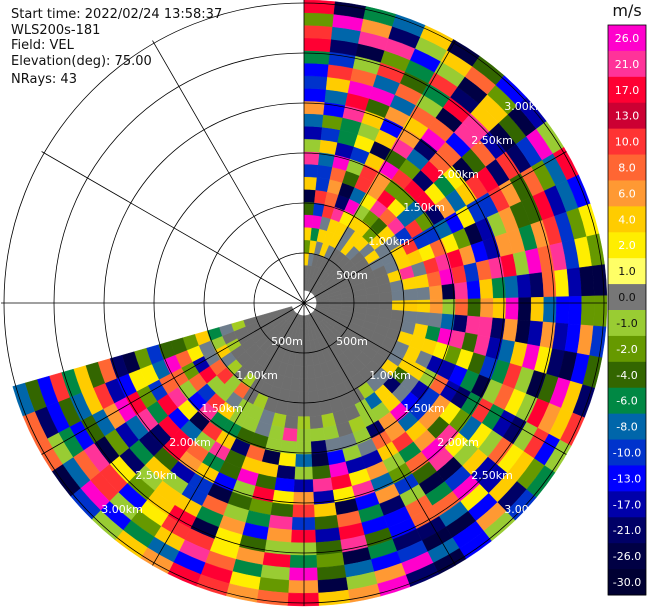 This screenshot has width=647, height=607. I want to click on colorbar-tick-label: 0.0, so click(627, 297).